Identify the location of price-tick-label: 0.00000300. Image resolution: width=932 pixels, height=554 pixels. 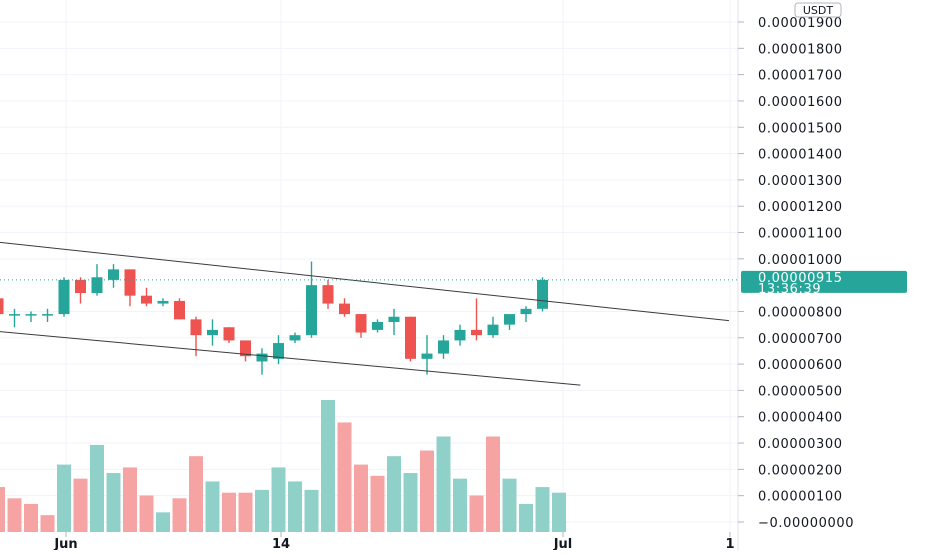
(800, 444).